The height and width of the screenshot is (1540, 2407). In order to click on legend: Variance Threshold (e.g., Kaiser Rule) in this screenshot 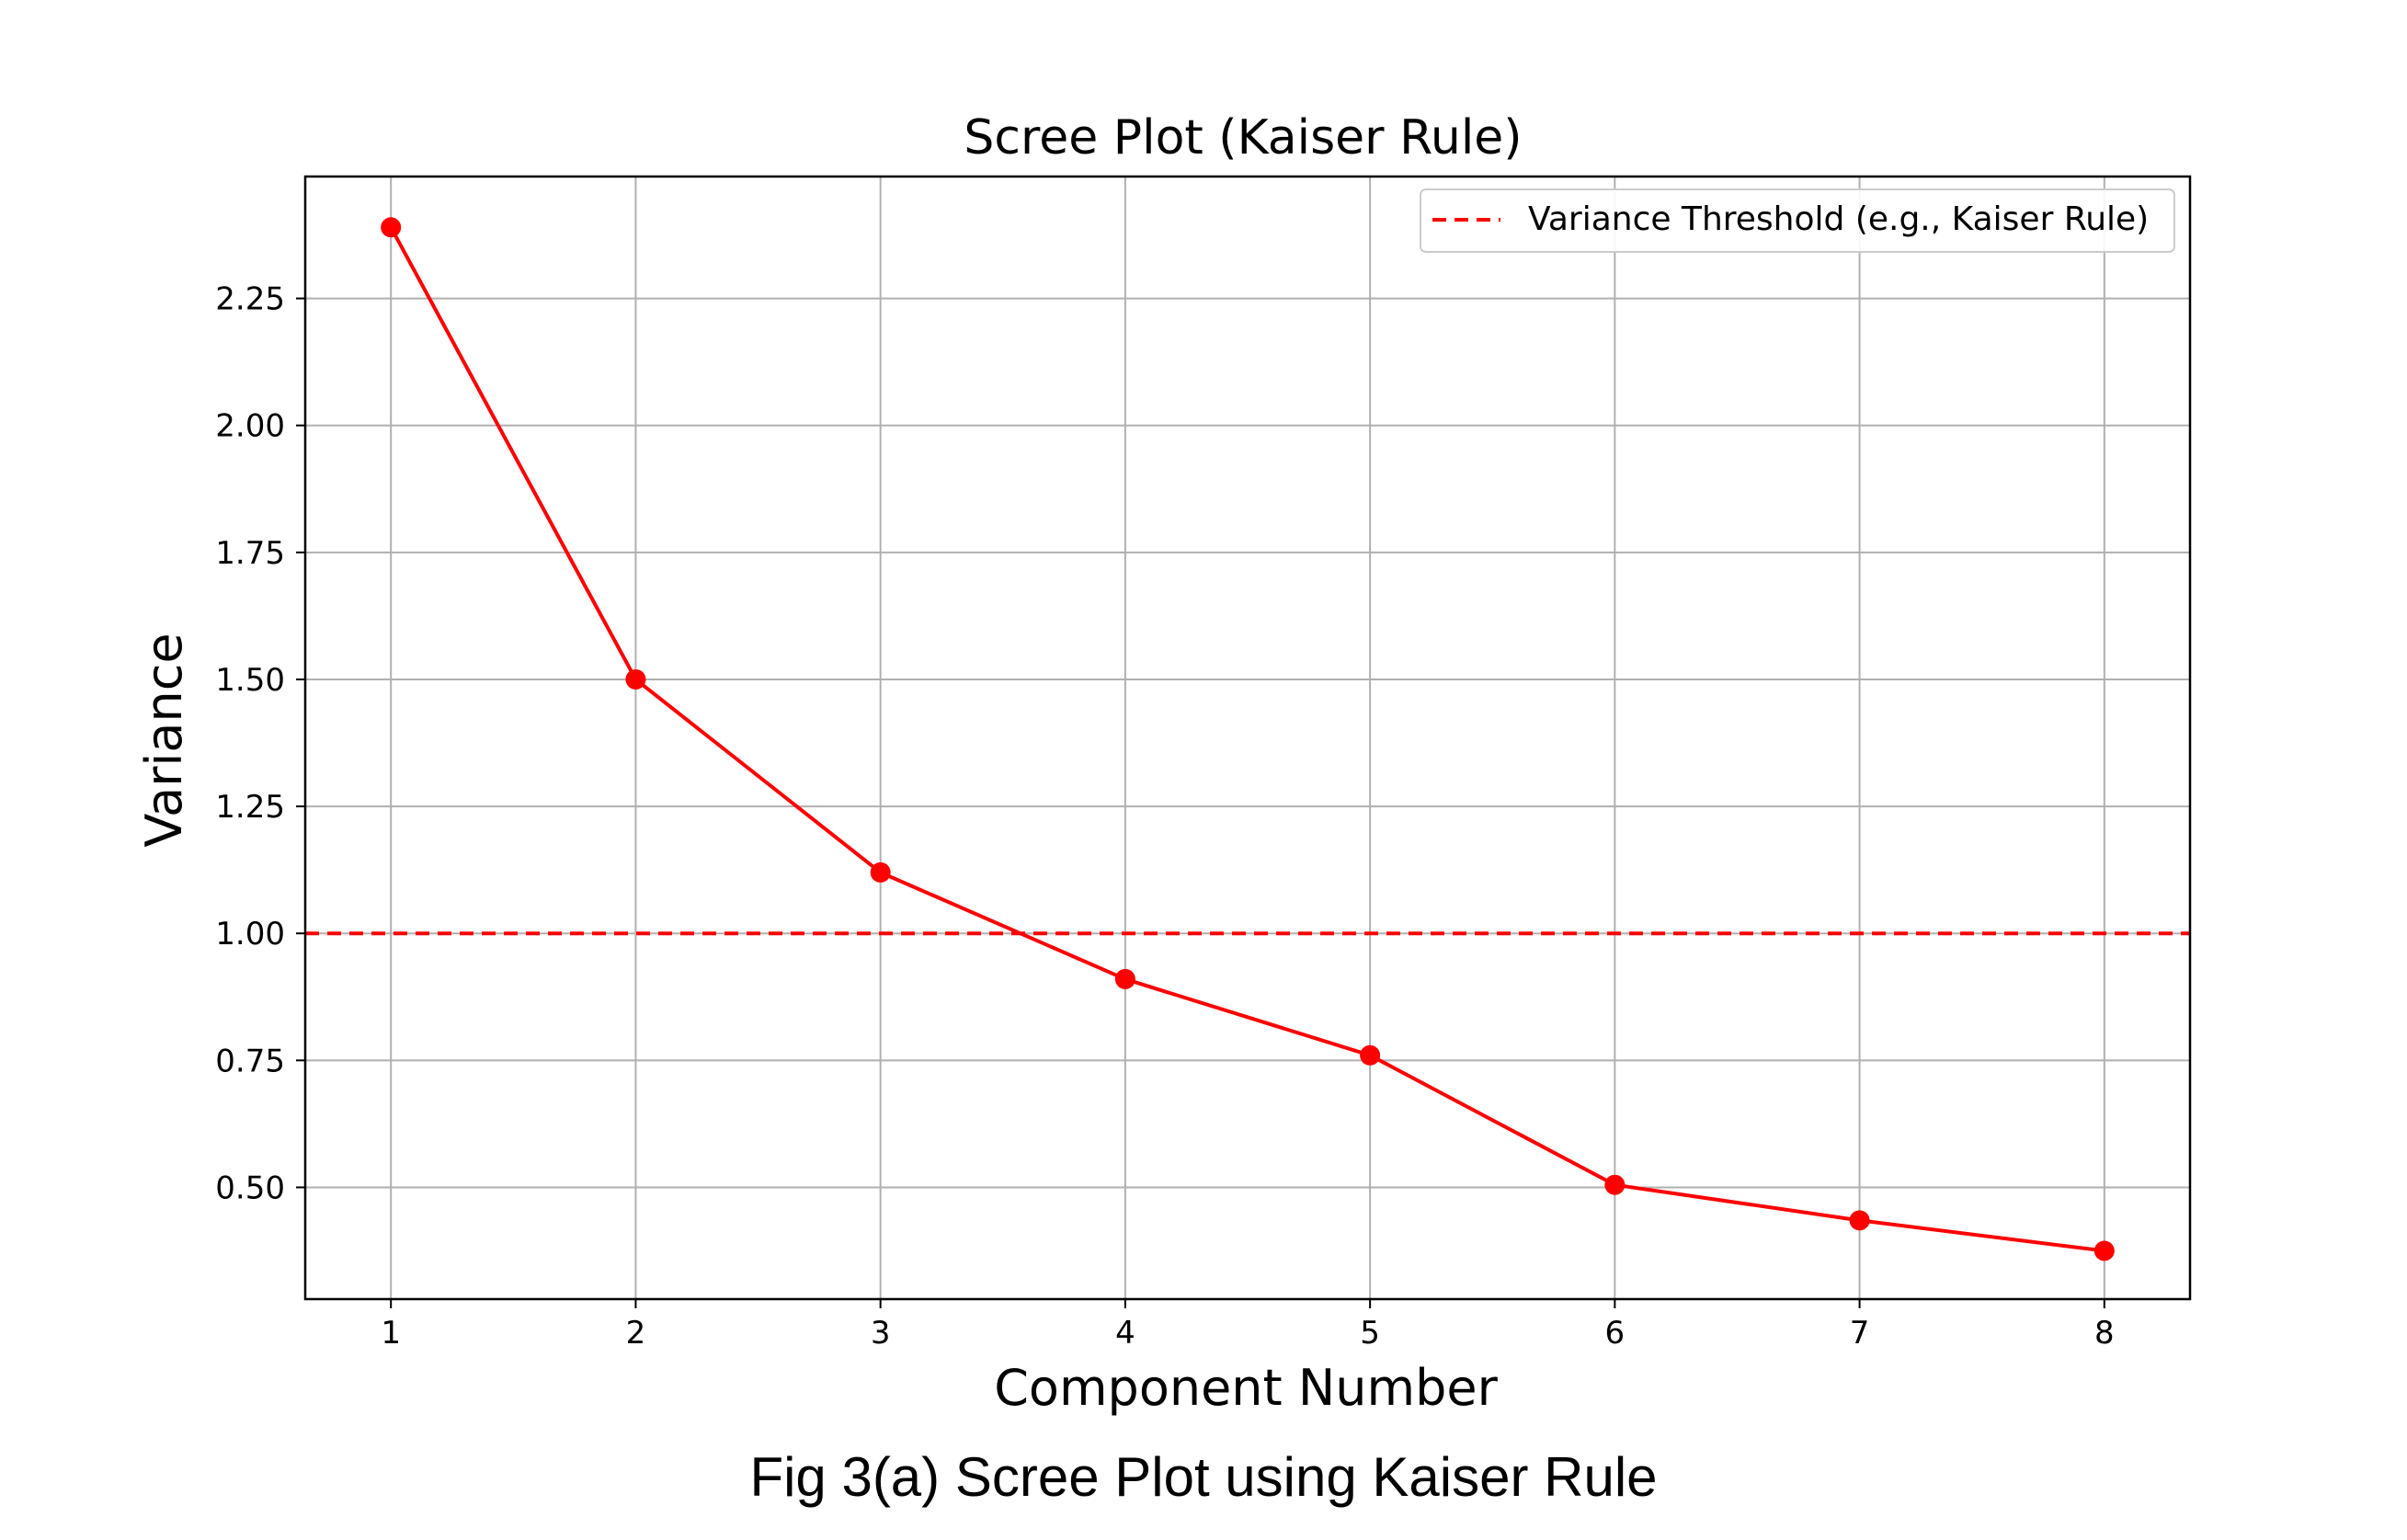, I will do `click(1797, 220)`.